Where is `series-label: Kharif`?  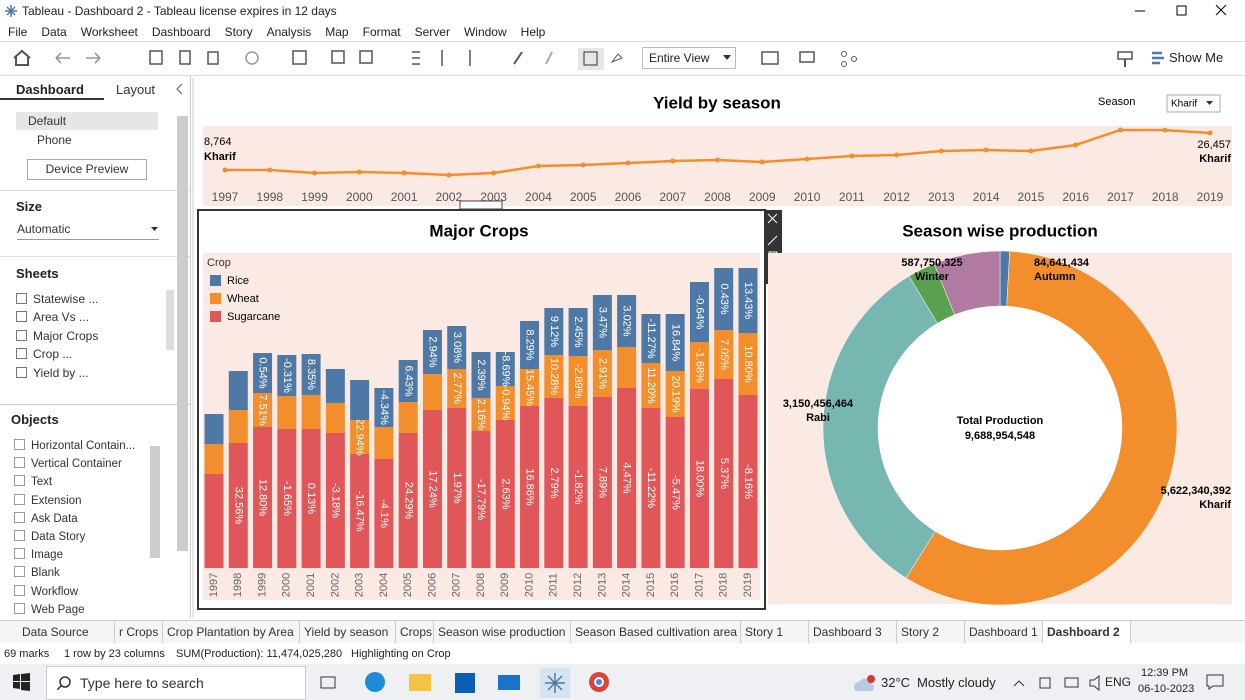 series-label: Kharif is located at coordinates (220, 157).